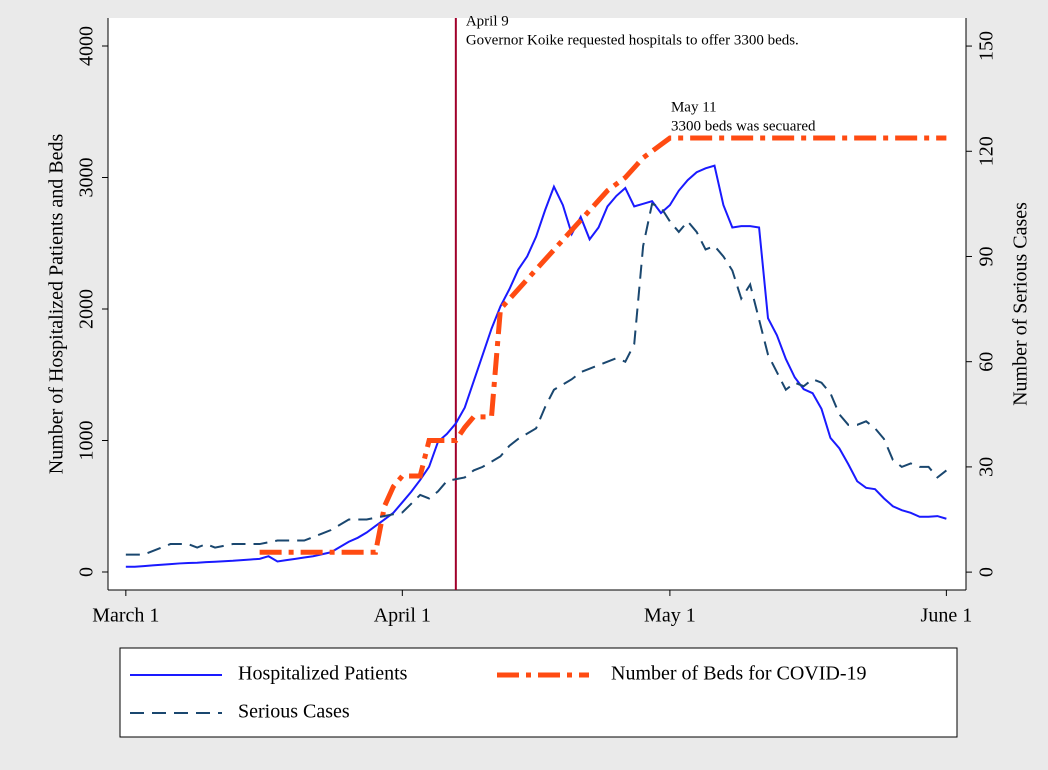 The height and width of the screenshot is (770, 1048). I want to click on x-tick-label: March 1, so click(125, 616).